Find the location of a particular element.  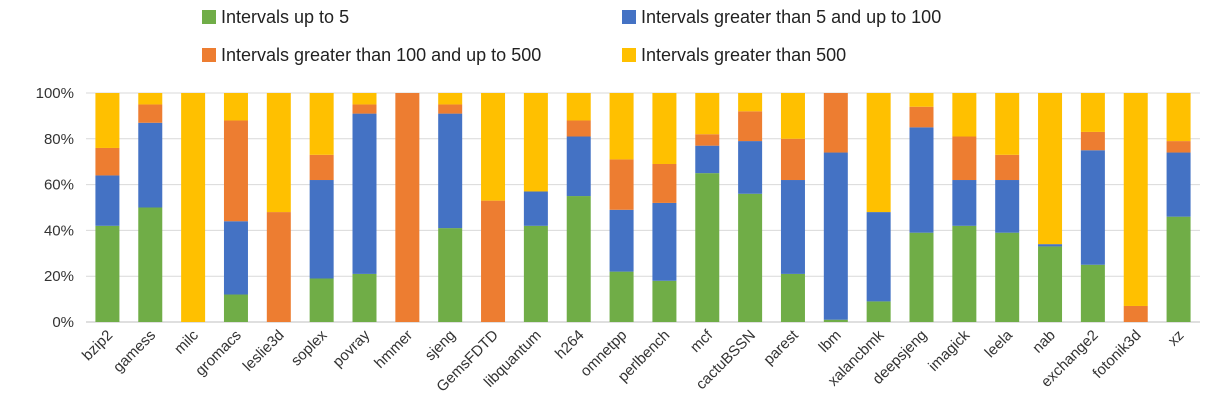

y-tick-label: 20% is located at coordinates (59, 276).